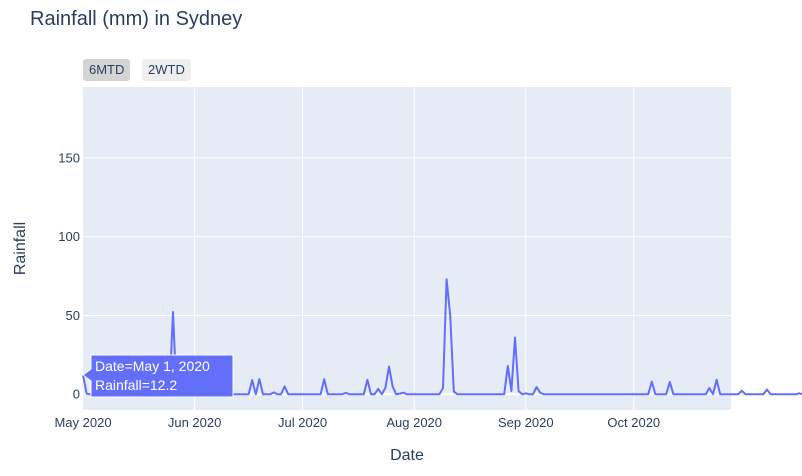 Image resolution: width=802 pixels, height=476 pixels. I want to click on x-tick-label: Jun 2020, so click(195, 422).